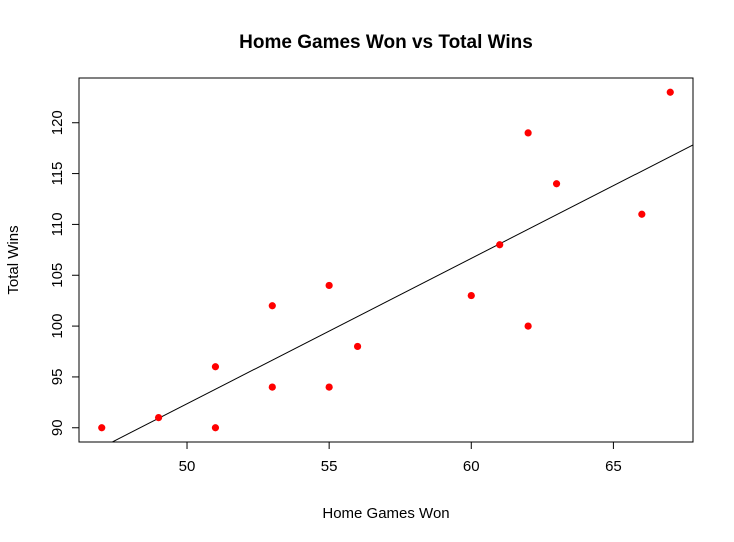 The height and width of the screenshot is (542, 734). Describe the element at coordinates (57, 122) in the screenshot. I see `y-tick-label: 120` at that location.